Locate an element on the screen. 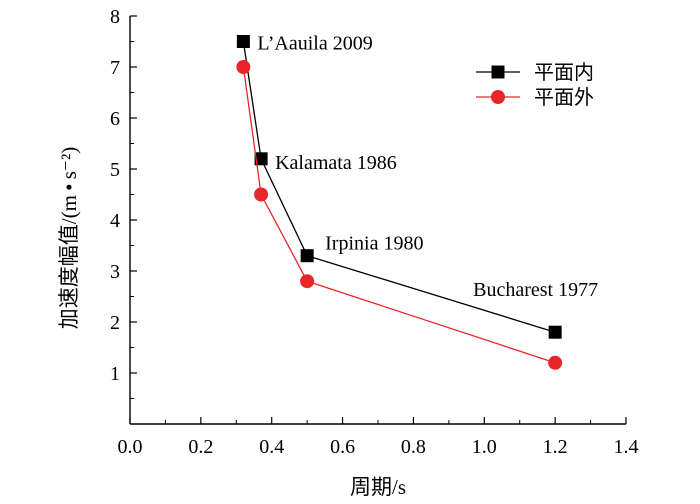 The width and height of the screenshot is (700, 504). legend-square-marker is located at coordinates (498, 72).